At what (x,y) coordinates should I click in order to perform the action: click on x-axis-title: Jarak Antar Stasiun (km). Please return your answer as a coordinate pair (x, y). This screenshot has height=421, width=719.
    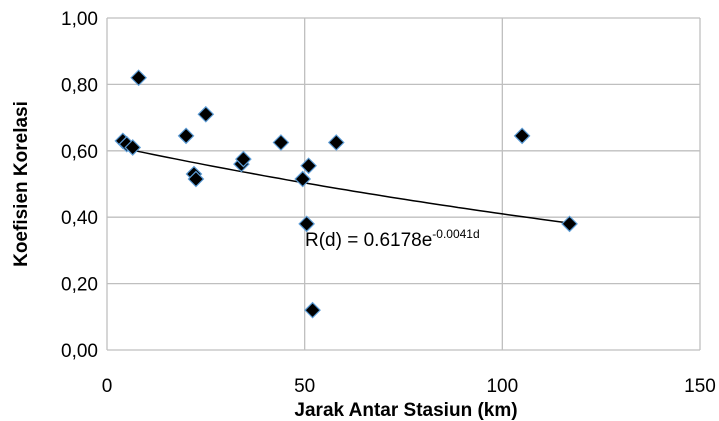
    Looking at the image, I should click on (405, 410).